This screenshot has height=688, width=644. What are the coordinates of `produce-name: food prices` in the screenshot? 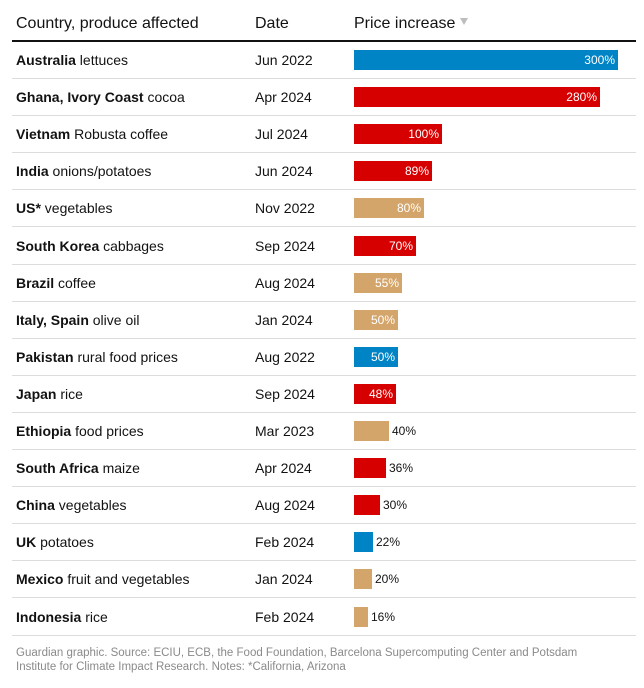 It's located at (107, 431).